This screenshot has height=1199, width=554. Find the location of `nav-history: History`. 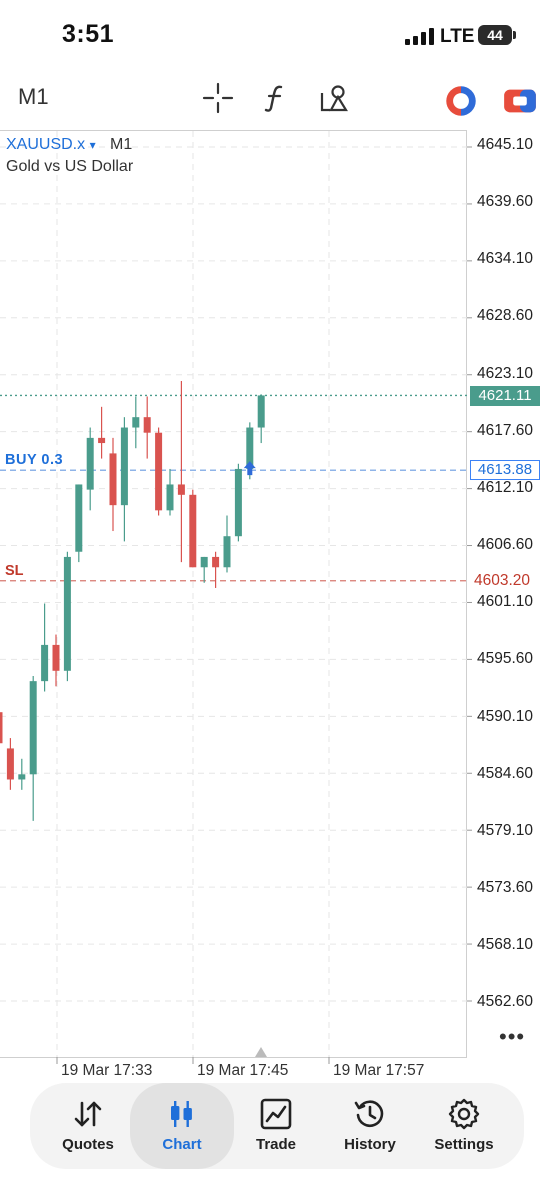

nav-history: History is located at coordinates (370, 1126).